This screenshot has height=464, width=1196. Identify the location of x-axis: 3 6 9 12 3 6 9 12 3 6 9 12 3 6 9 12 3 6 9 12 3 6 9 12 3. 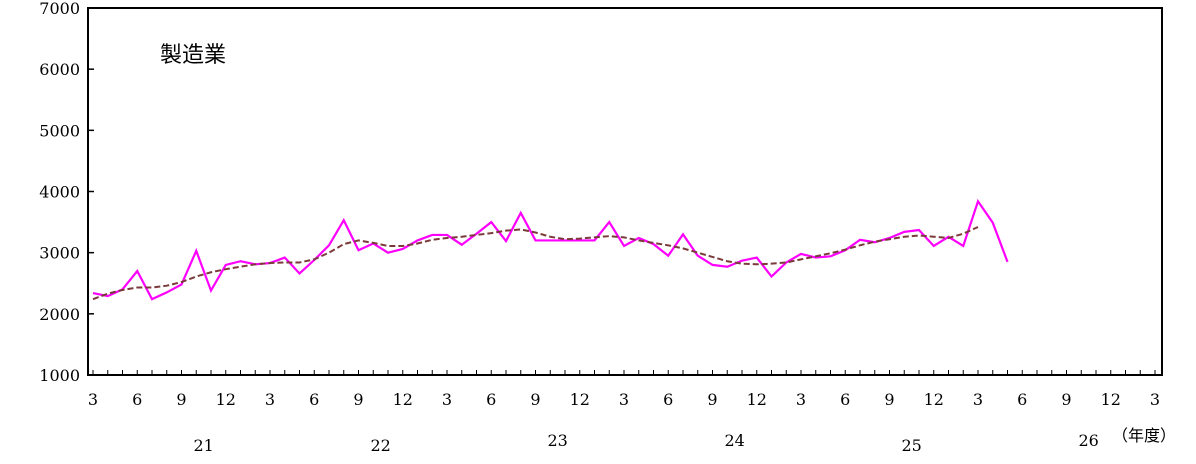
(624, 389).